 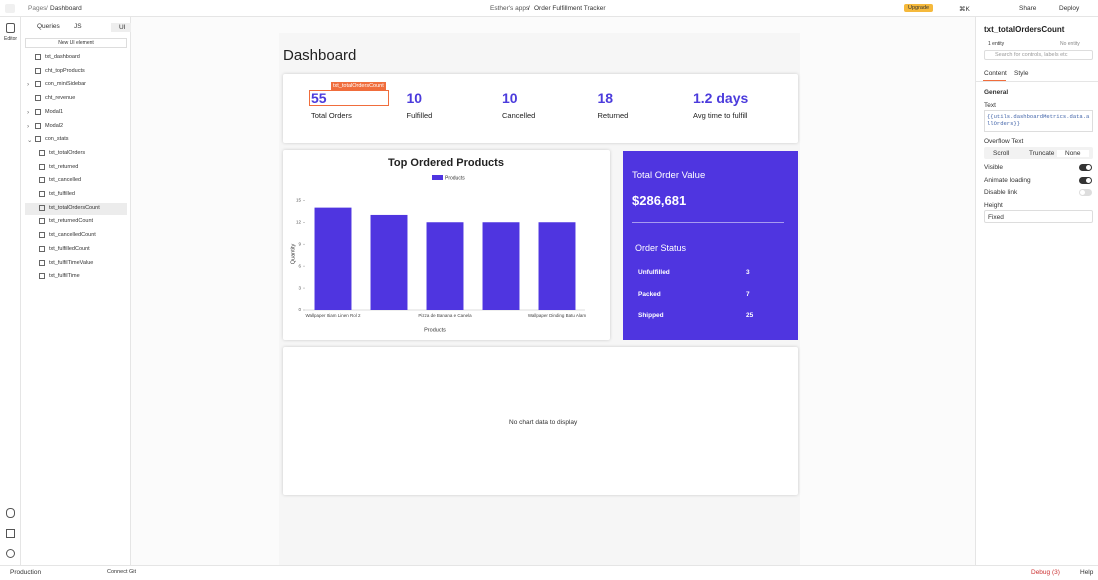 I want to click on widget-name: txt_returnedCount, so click(x=71, y=221).